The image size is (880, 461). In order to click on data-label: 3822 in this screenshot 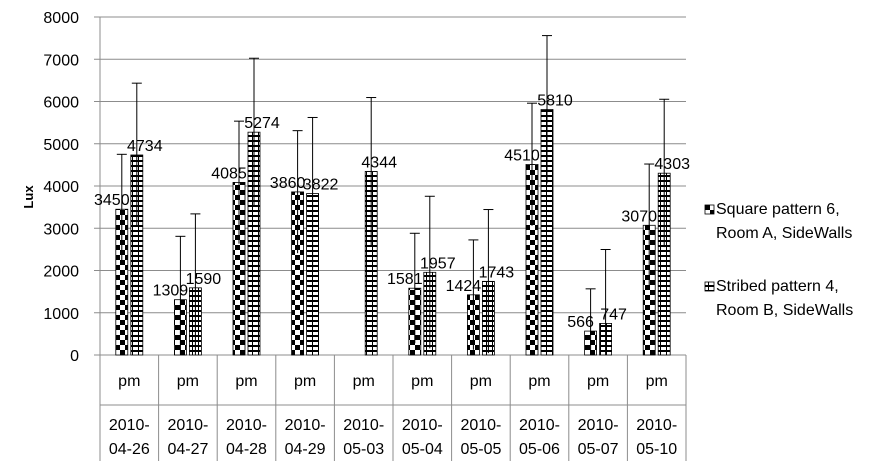, I will do `click(321, 185)`.